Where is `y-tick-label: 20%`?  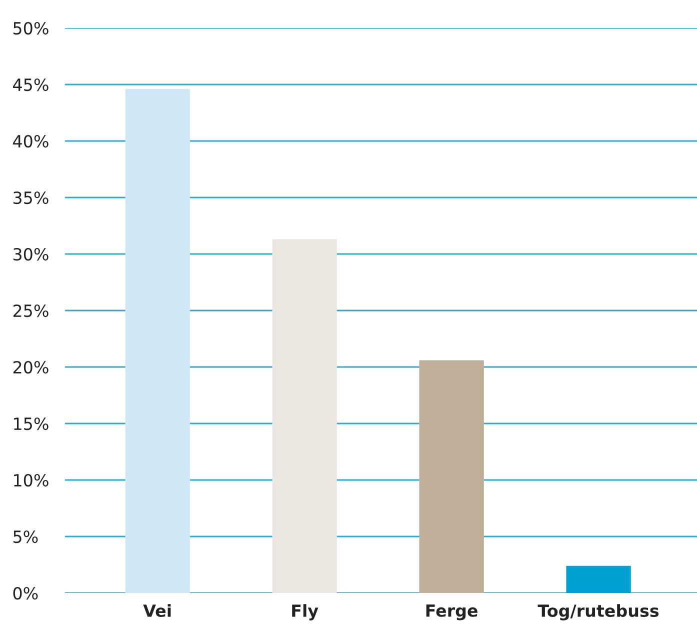 y-tick-label: 20% is located at coordinates (30, 367).